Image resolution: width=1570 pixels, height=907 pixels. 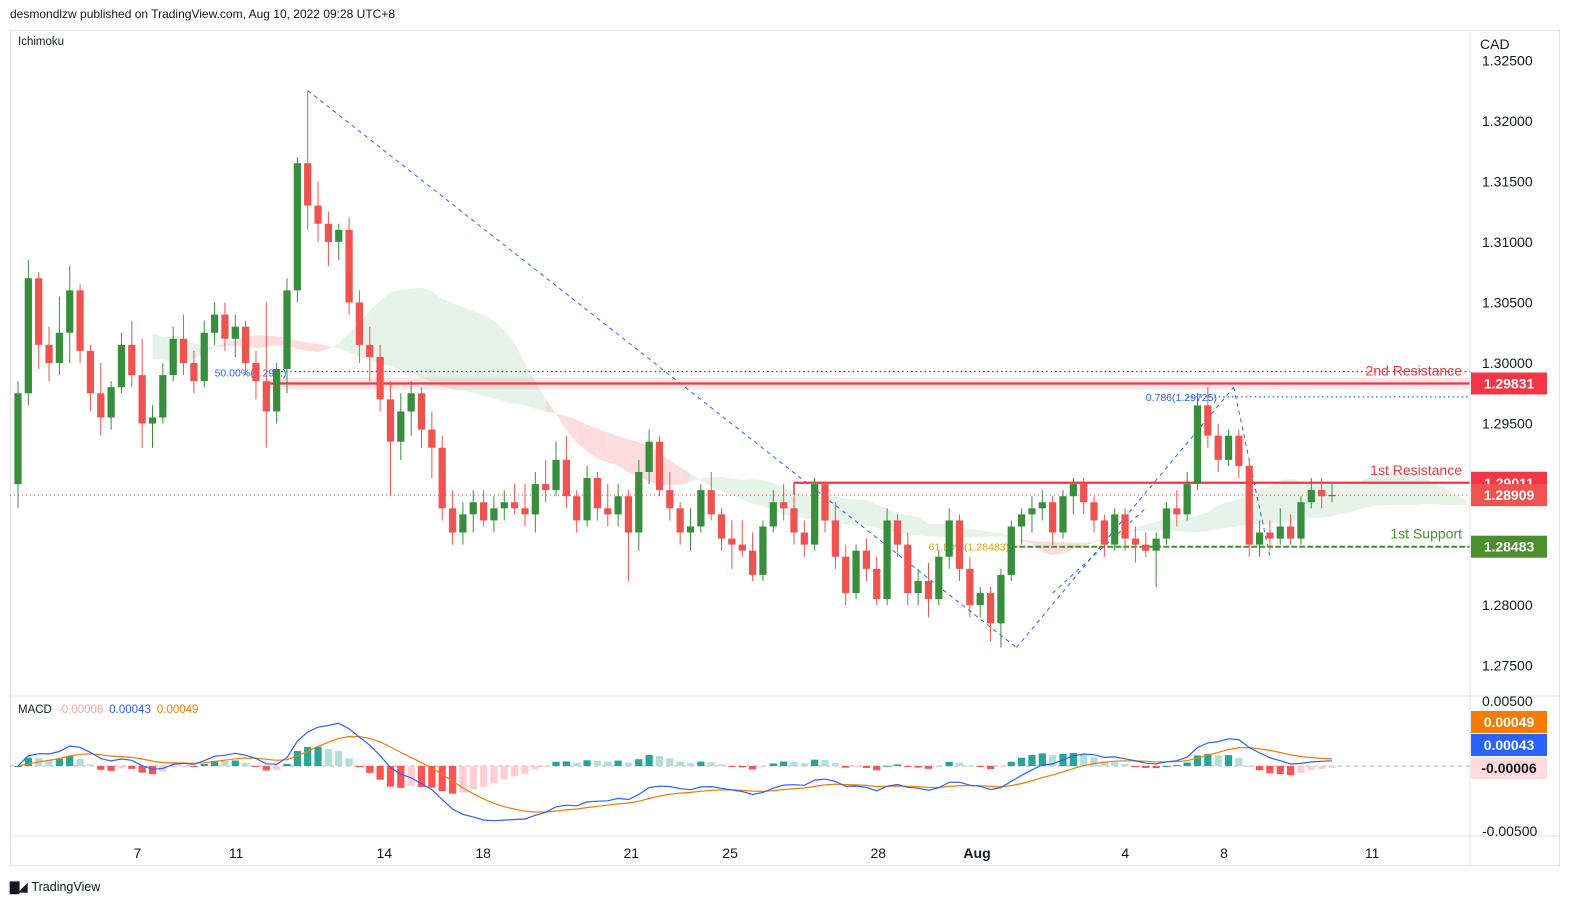 I want to click on fib-label-1: 61.80%(1.28483), so click(x=968, y=548).